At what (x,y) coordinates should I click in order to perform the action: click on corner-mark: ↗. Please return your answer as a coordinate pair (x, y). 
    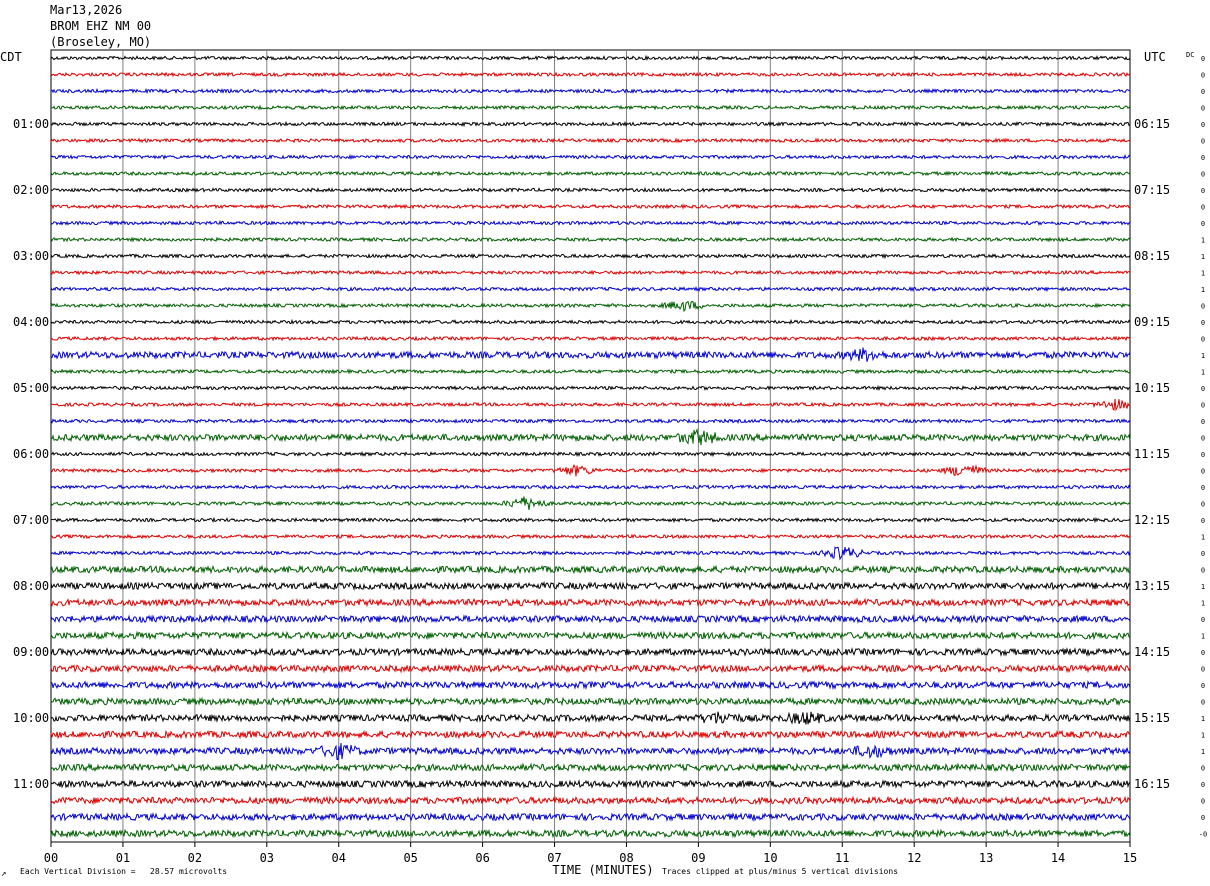
    Looking at the image, I should click on (4, 874).